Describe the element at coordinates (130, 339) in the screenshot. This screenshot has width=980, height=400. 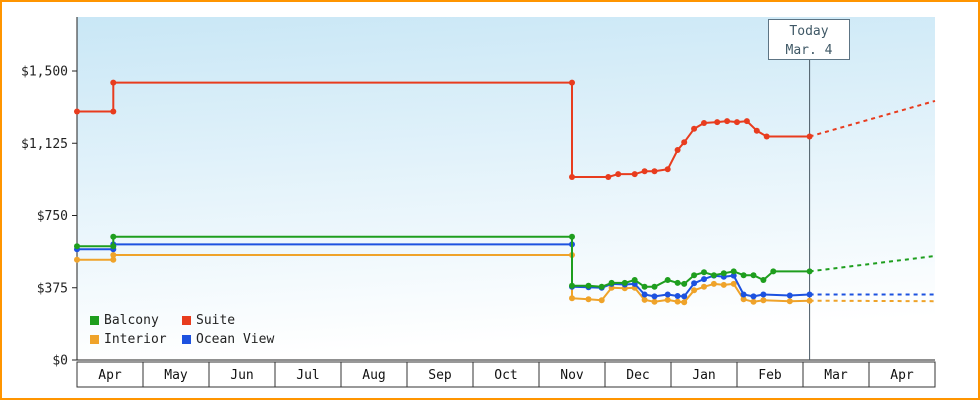
I see `legend-item-interior: Interior` at that location.